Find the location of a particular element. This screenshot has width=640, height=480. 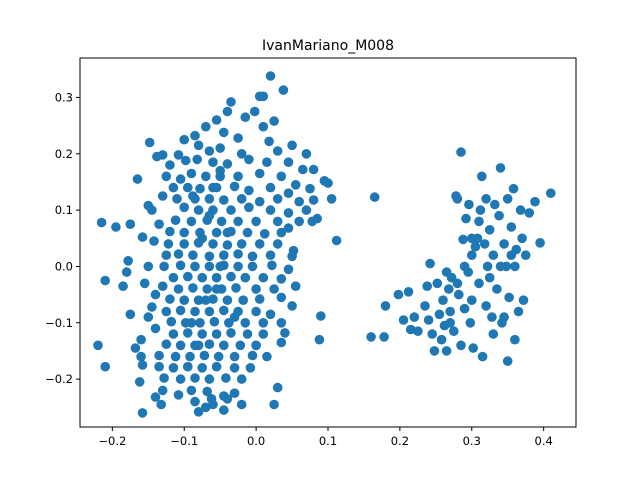

x-axis: −0.2 −0.1 0.0 0.1 0.2 0.3 0.4 is located at coordinates (325, 437).